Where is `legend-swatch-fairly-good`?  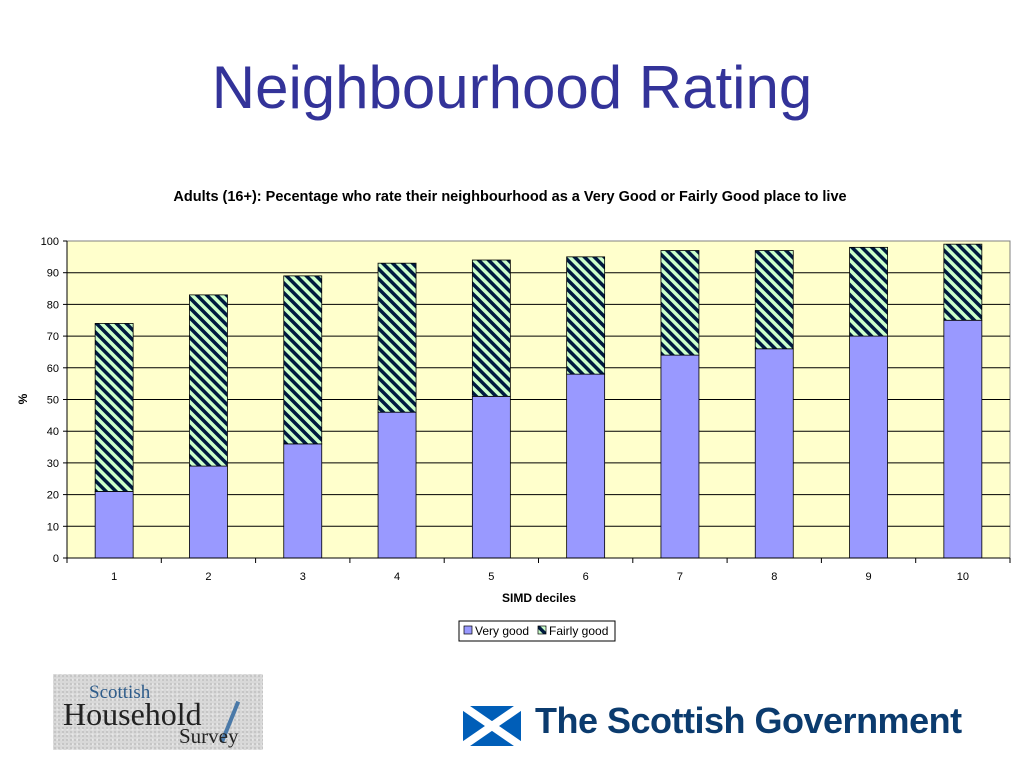
legend-swatch-fairly-good is located at coordinates (542, 630).